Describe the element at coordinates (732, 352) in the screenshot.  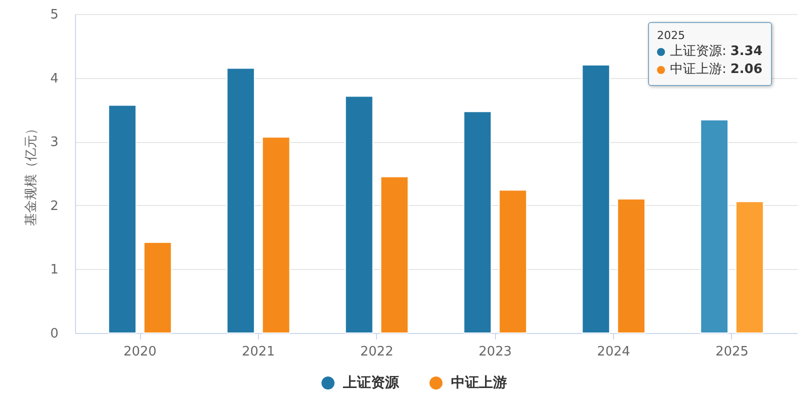
I see `x-tick-label: 2025` at that location.